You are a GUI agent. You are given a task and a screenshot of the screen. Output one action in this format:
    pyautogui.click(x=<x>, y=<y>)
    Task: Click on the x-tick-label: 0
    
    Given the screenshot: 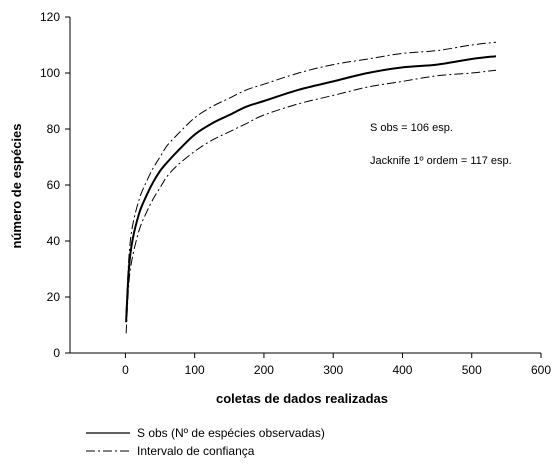 What is the action you would take?
    pyautogui.click(x=125, y=370)
    